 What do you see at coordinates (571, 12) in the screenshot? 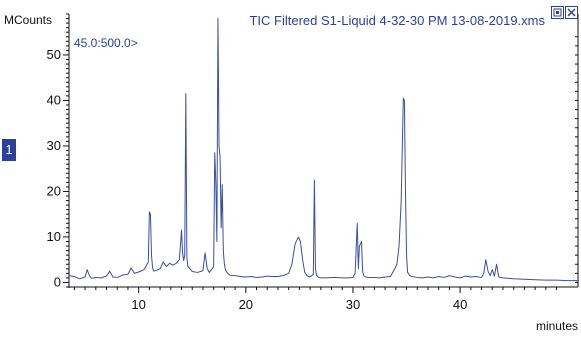
I see `close-icon` at bounding box center [571, 12].